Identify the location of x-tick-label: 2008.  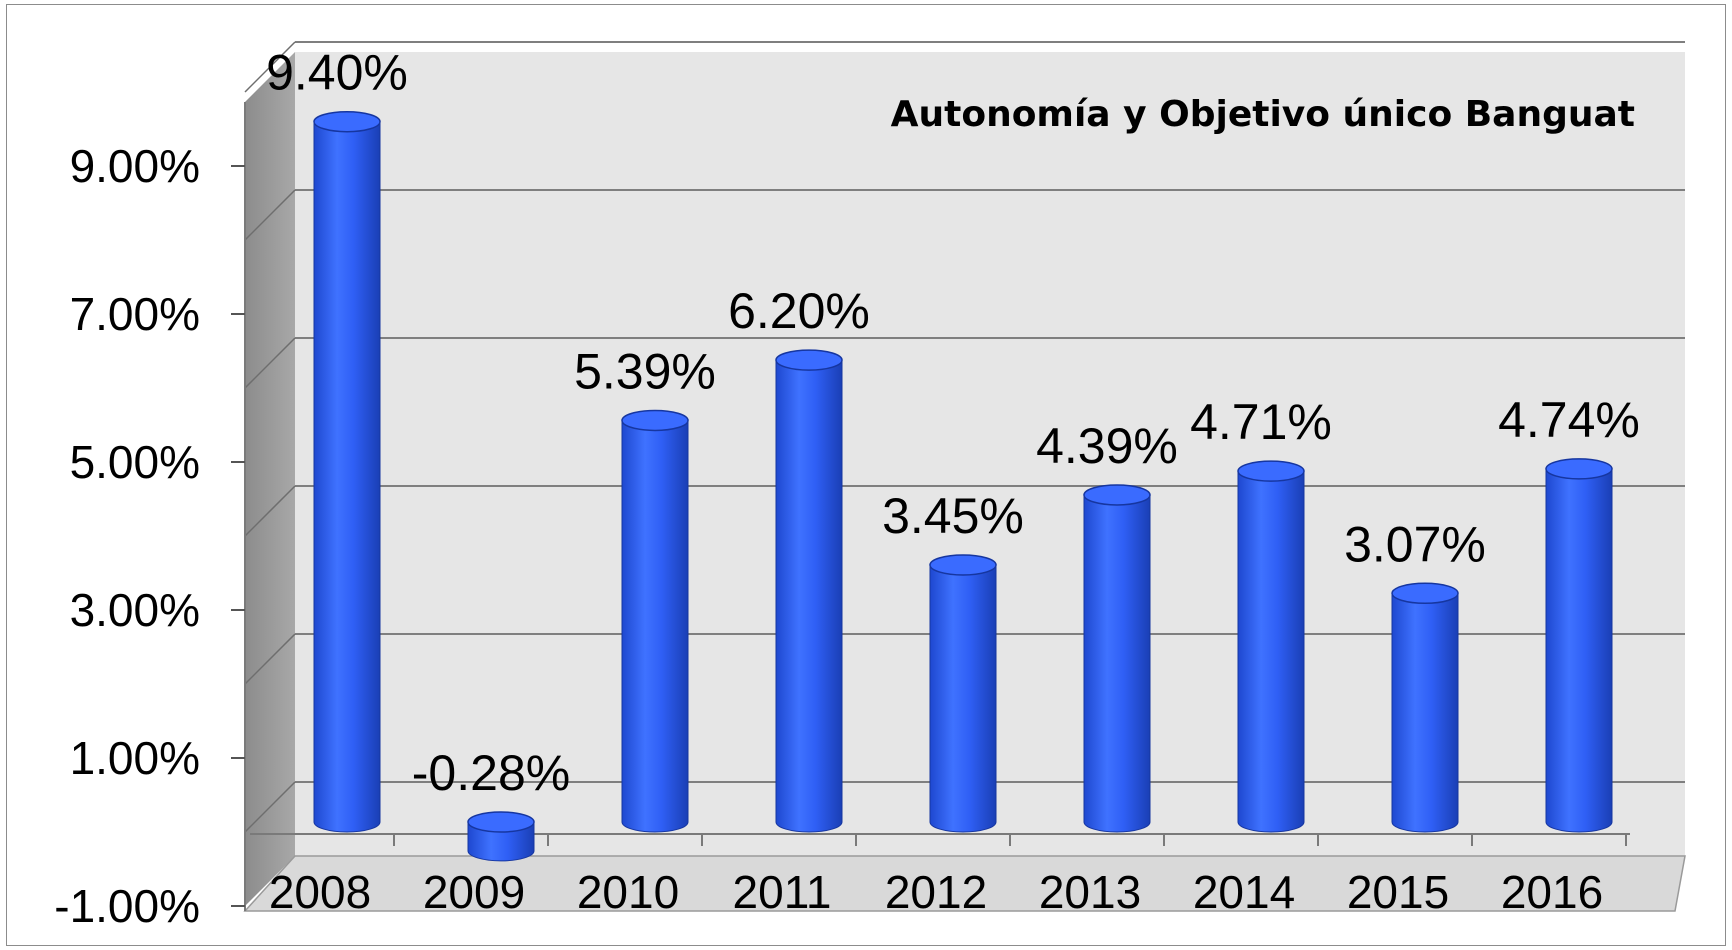
(320, 892).